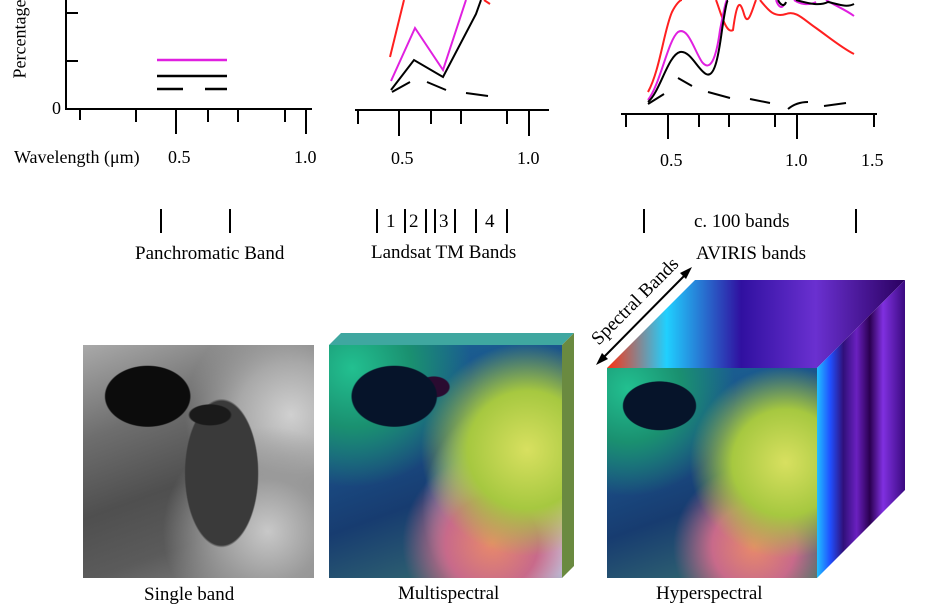 The height and width of the screenshot is (608, 926). Describe the element at coordinates (444, 221) in the screenshot. I see `landsat-band-3: 3` at that location.